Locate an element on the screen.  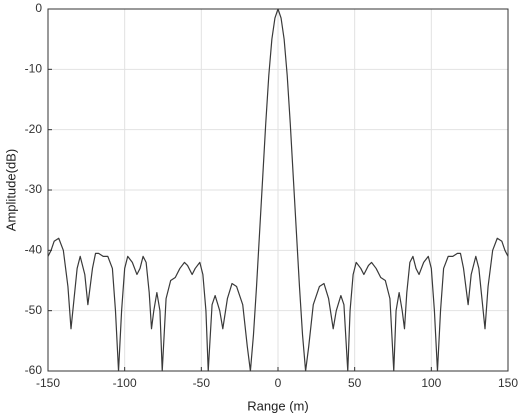
x-axis-label: Range (m) is located at coordinates (277, 405).